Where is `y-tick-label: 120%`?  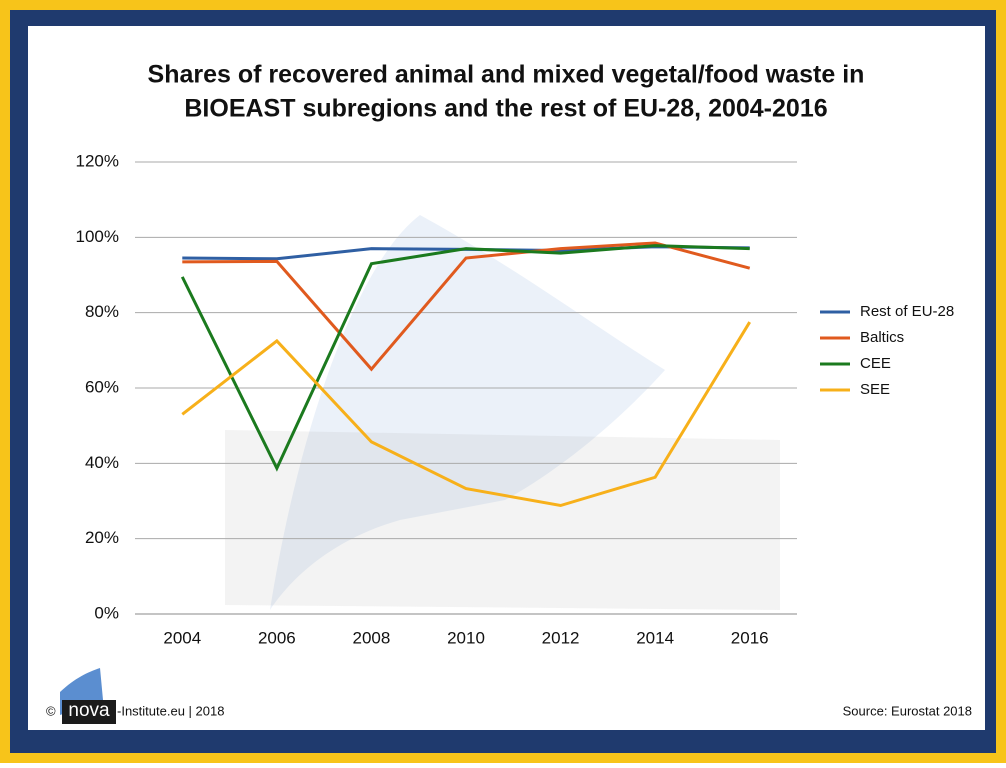 y-tick-label: 120% is located at coordinates (97, 160).